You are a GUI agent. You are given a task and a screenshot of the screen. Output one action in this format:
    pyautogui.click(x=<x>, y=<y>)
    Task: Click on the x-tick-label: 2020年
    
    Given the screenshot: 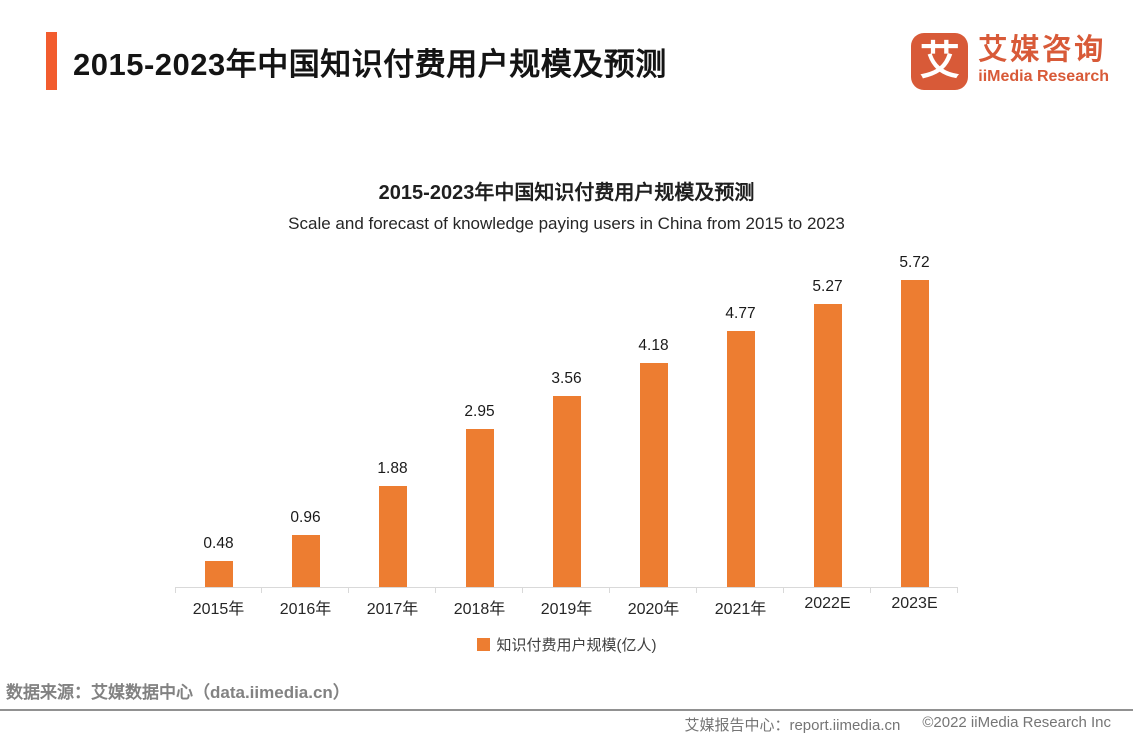 What is the action you would take?
    pyautogui.click(x=653, y=609)
    